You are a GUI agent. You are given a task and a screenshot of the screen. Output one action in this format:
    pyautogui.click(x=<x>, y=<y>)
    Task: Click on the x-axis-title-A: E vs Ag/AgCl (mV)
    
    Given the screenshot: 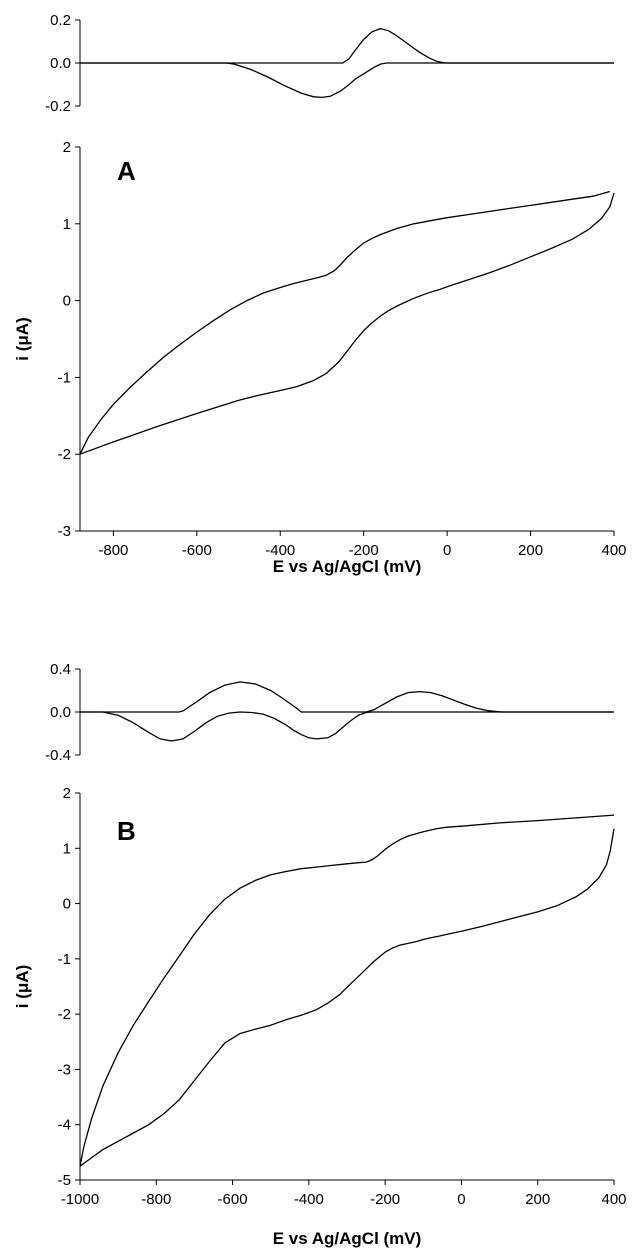 What is the action you would take?
    pyautogui.click(x=347, y=566)
    